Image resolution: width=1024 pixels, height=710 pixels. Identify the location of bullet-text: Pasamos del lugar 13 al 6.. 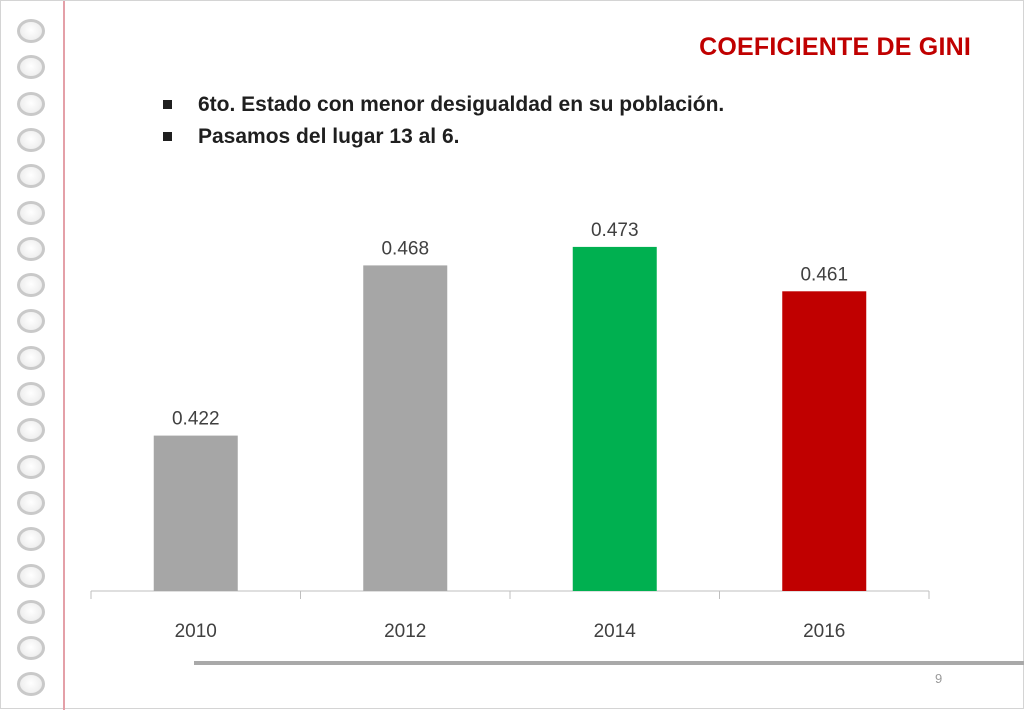
(329, 136).